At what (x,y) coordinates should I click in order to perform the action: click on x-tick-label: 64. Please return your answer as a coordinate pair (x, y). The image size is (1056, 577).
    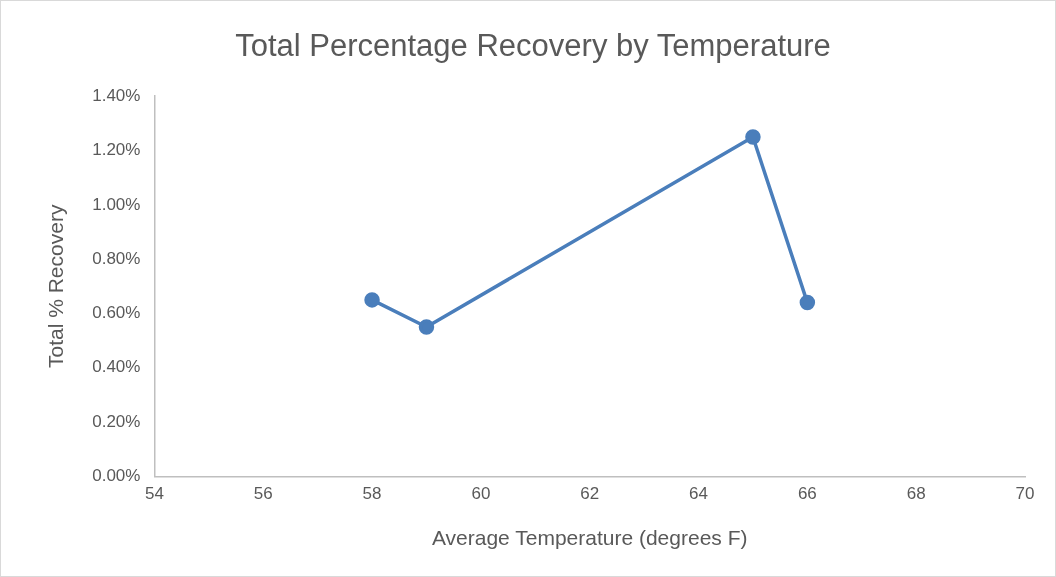
    Looking at the image, I should click on (698, 494).